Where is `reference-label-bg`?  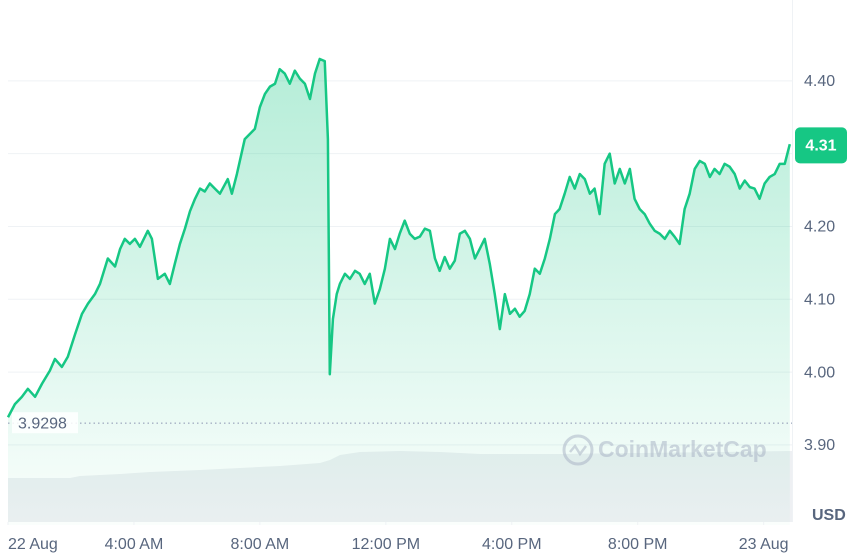 reference-label-bg is located at coordinates (45, 423).